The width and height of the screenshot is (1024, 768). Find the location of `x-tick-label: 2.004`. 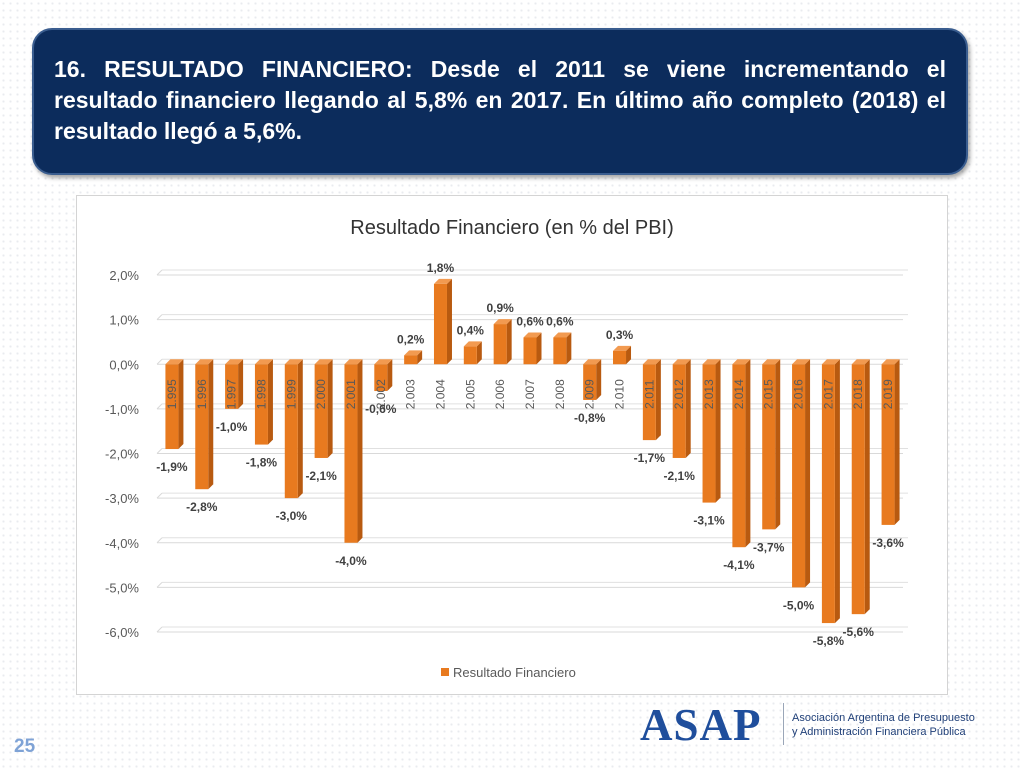

x-tick-label: 2.004 is located at coordinates (440, 394).